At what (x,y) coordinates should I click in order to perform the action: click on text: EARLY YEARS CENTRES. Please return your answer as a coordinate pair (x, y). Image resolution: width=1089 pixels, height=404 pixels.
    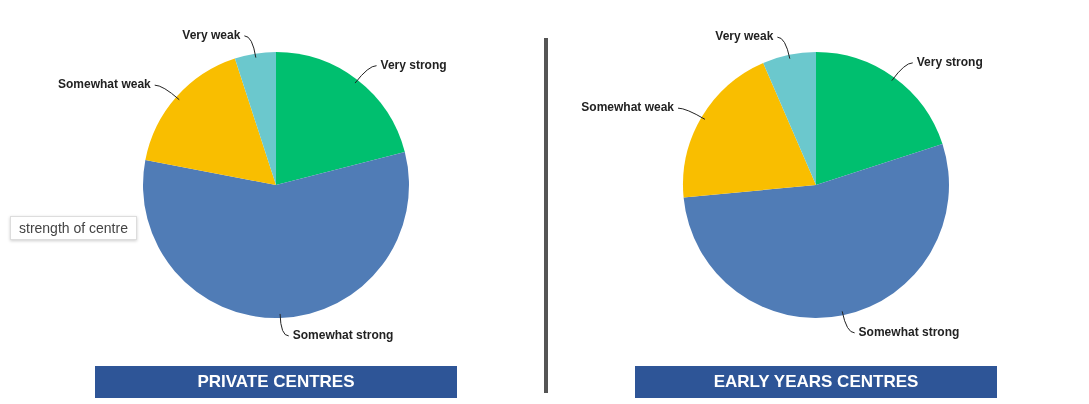
    Looking at the image, I should click on (816, 382).